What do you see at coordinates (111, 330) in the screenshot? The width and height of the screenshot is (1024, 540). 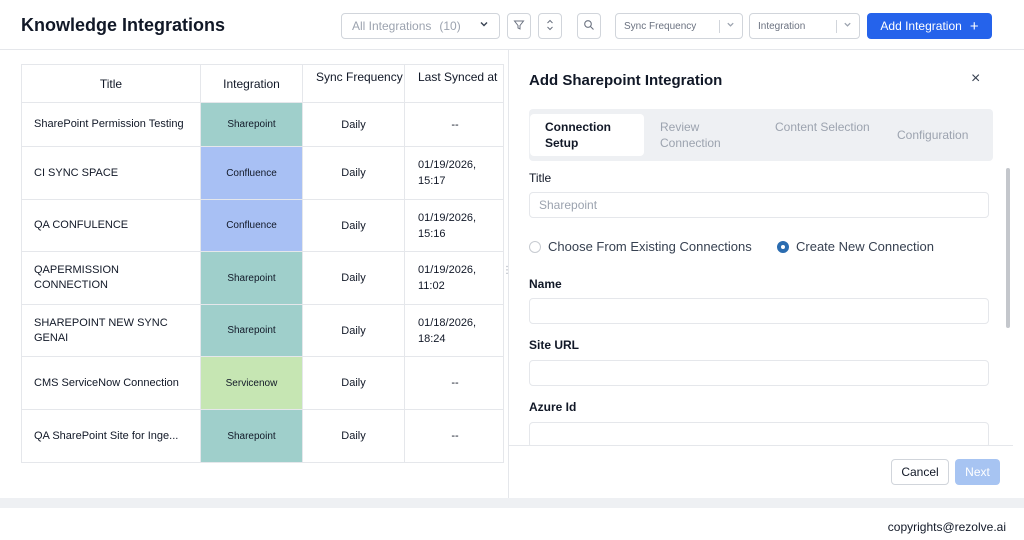 I see `row-title: SHAREPOINT NEW SYNC GENAI` at bounding box center [111, 330].